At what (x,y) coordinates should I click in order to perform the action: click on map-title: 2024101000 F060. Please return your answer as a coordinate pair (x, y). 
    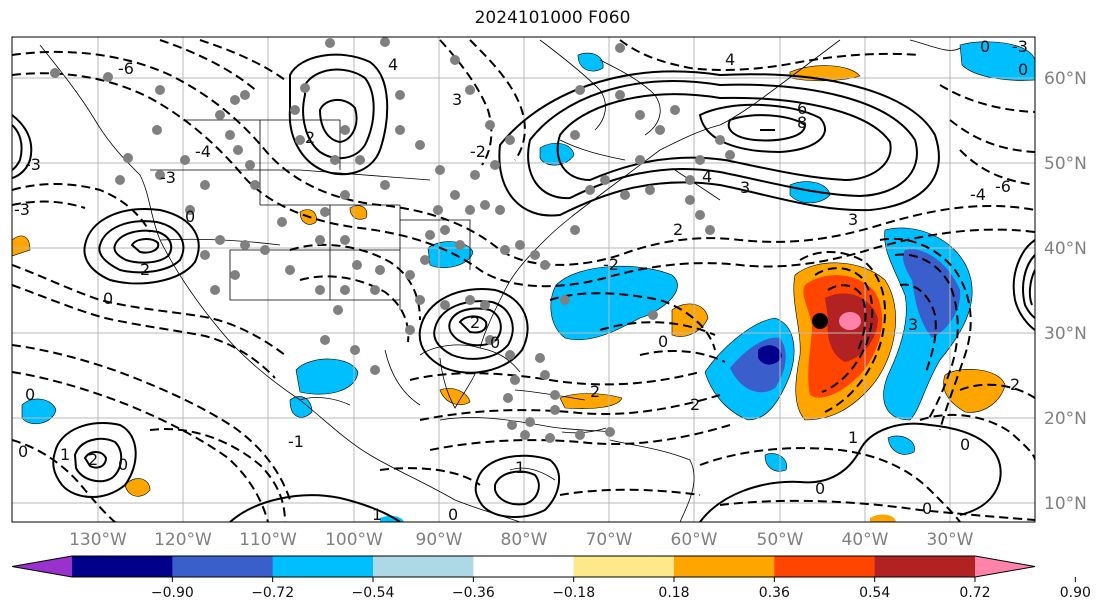
    Looking at the image, I should click on (552, 18).